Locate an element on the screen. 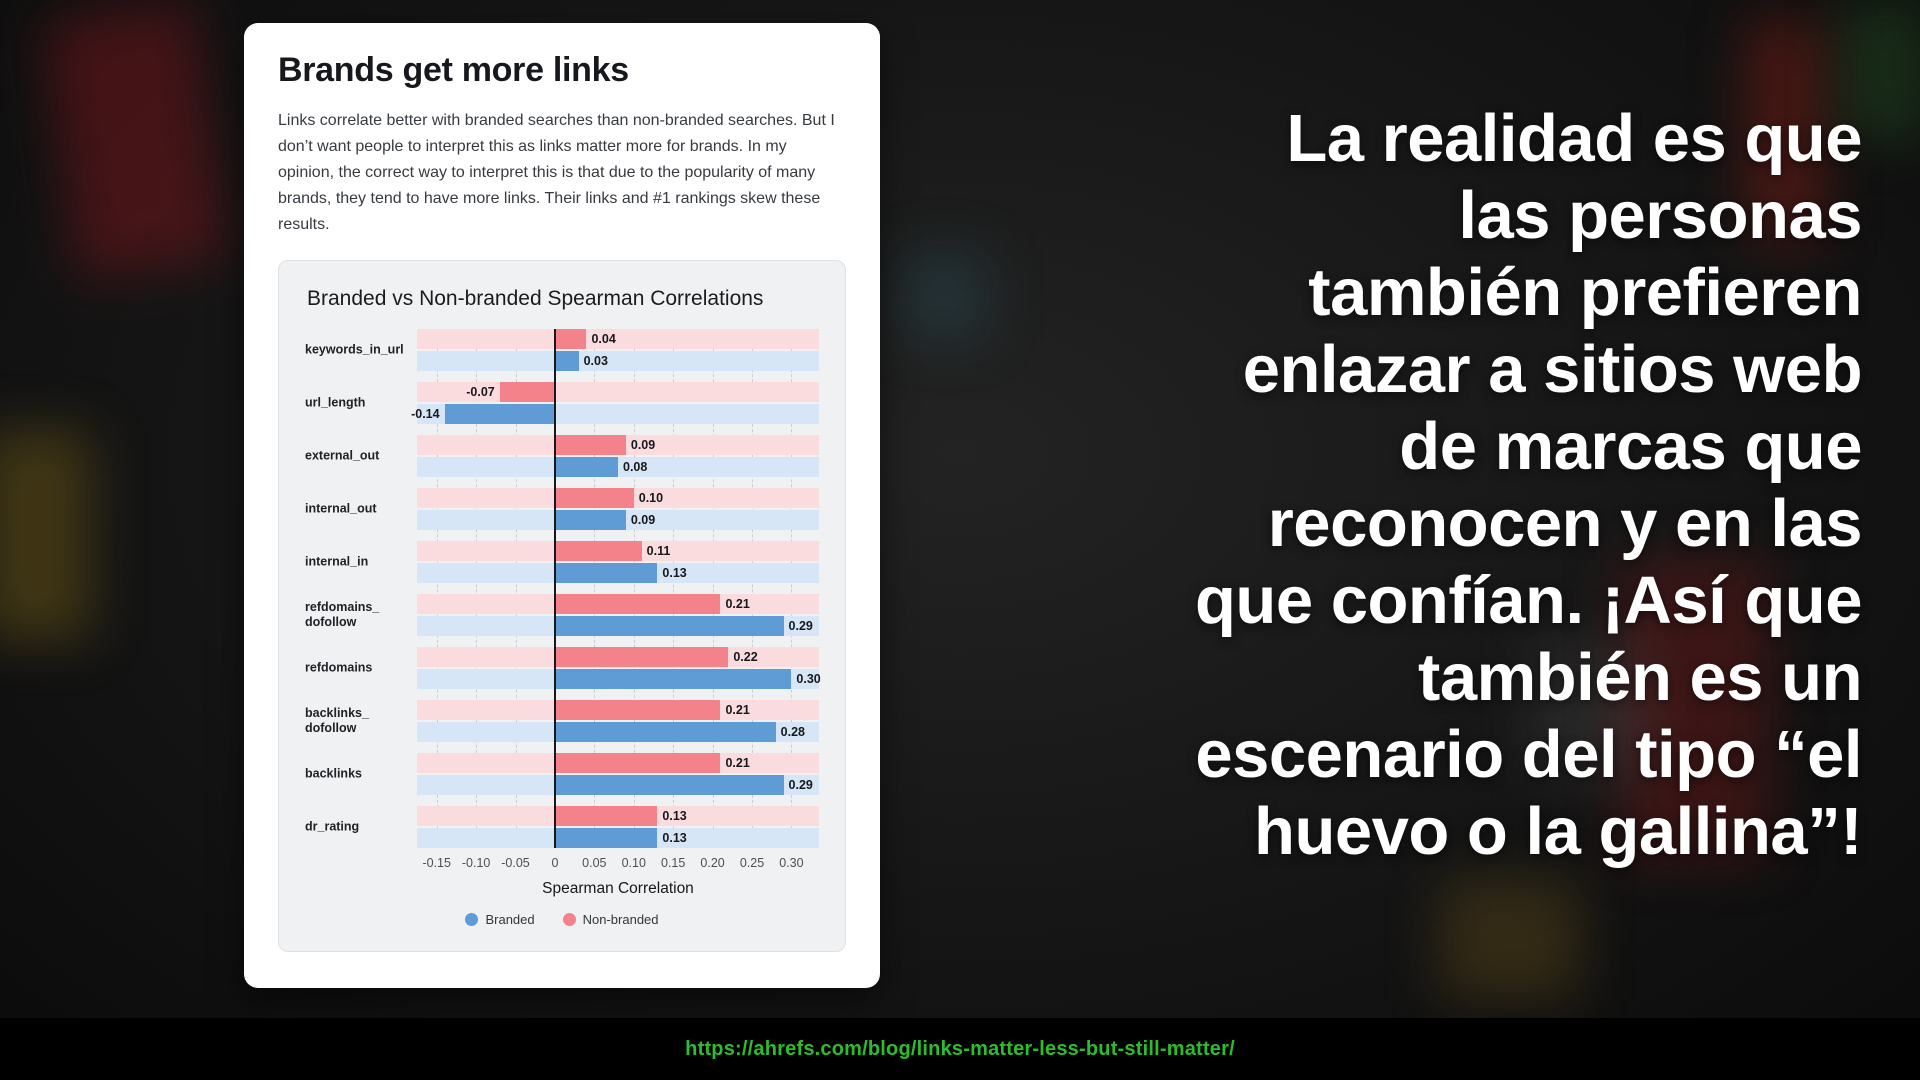 Image resolution: width=1920 pixels, height=1080 pixels. x-tick-label: -0.05 is located at coordinates (515, 862).